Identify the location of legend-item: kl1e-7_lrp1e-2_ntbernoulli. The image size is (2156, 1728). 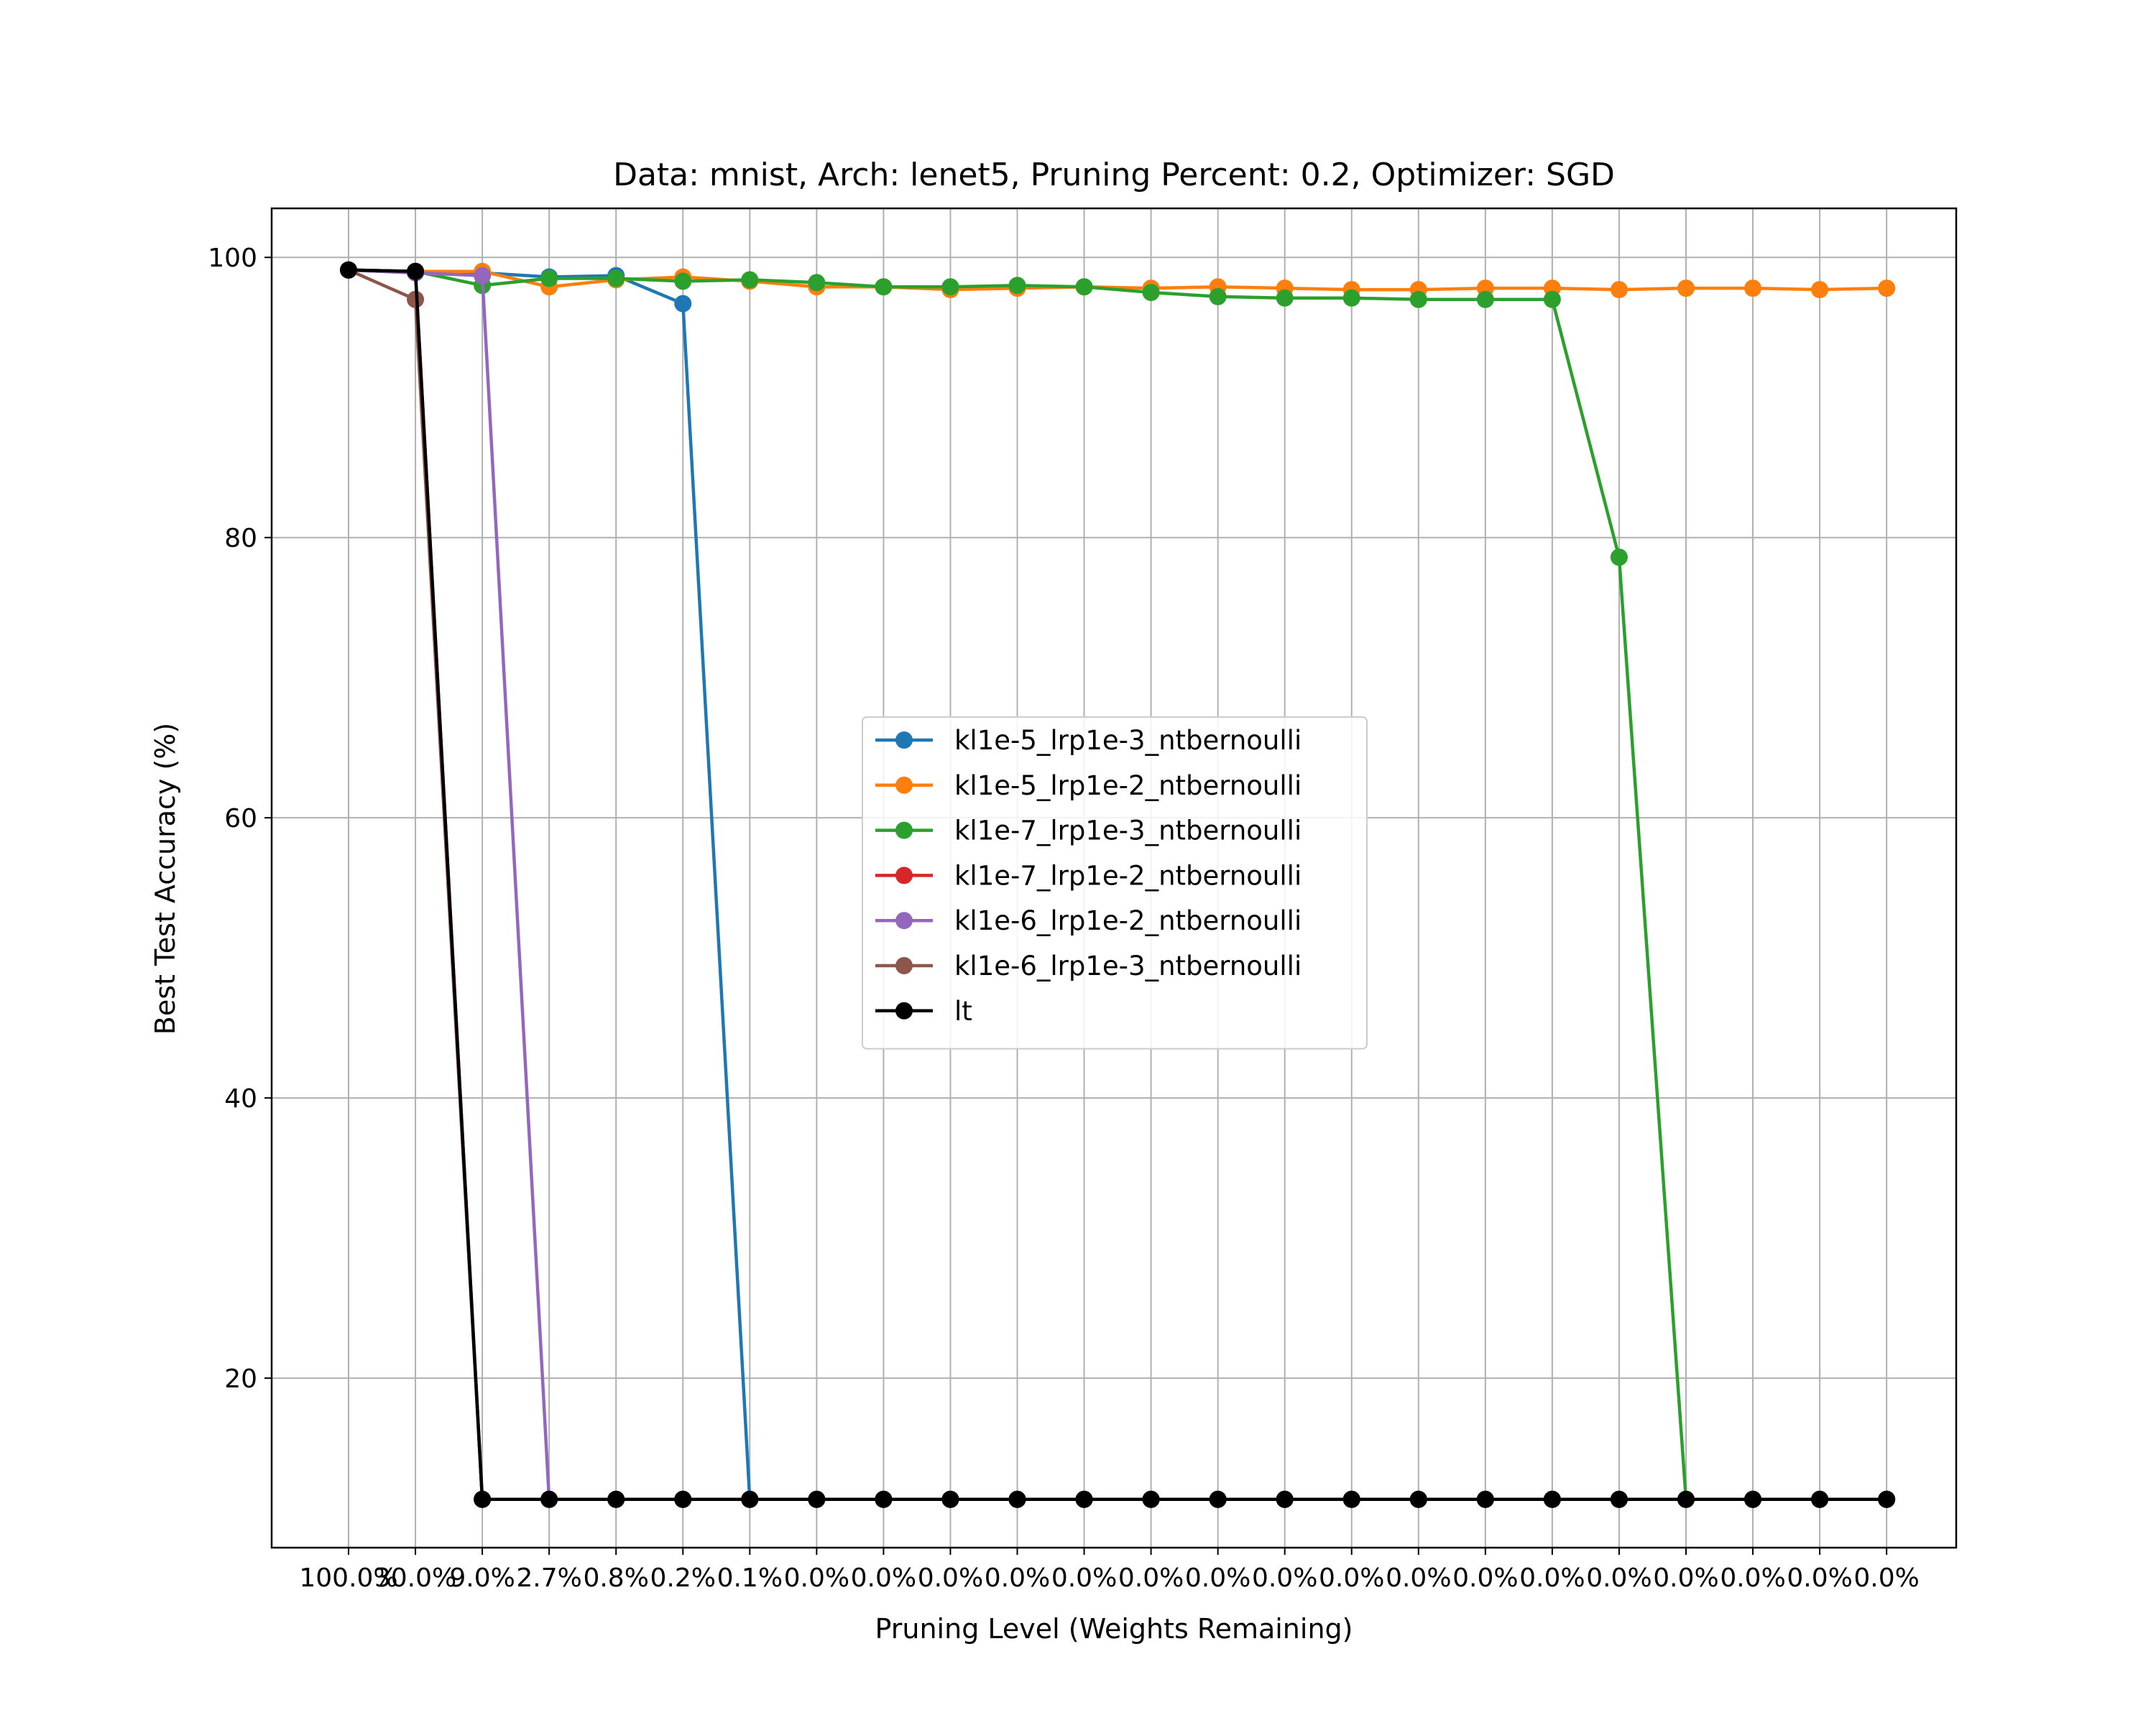
(1088, 876).